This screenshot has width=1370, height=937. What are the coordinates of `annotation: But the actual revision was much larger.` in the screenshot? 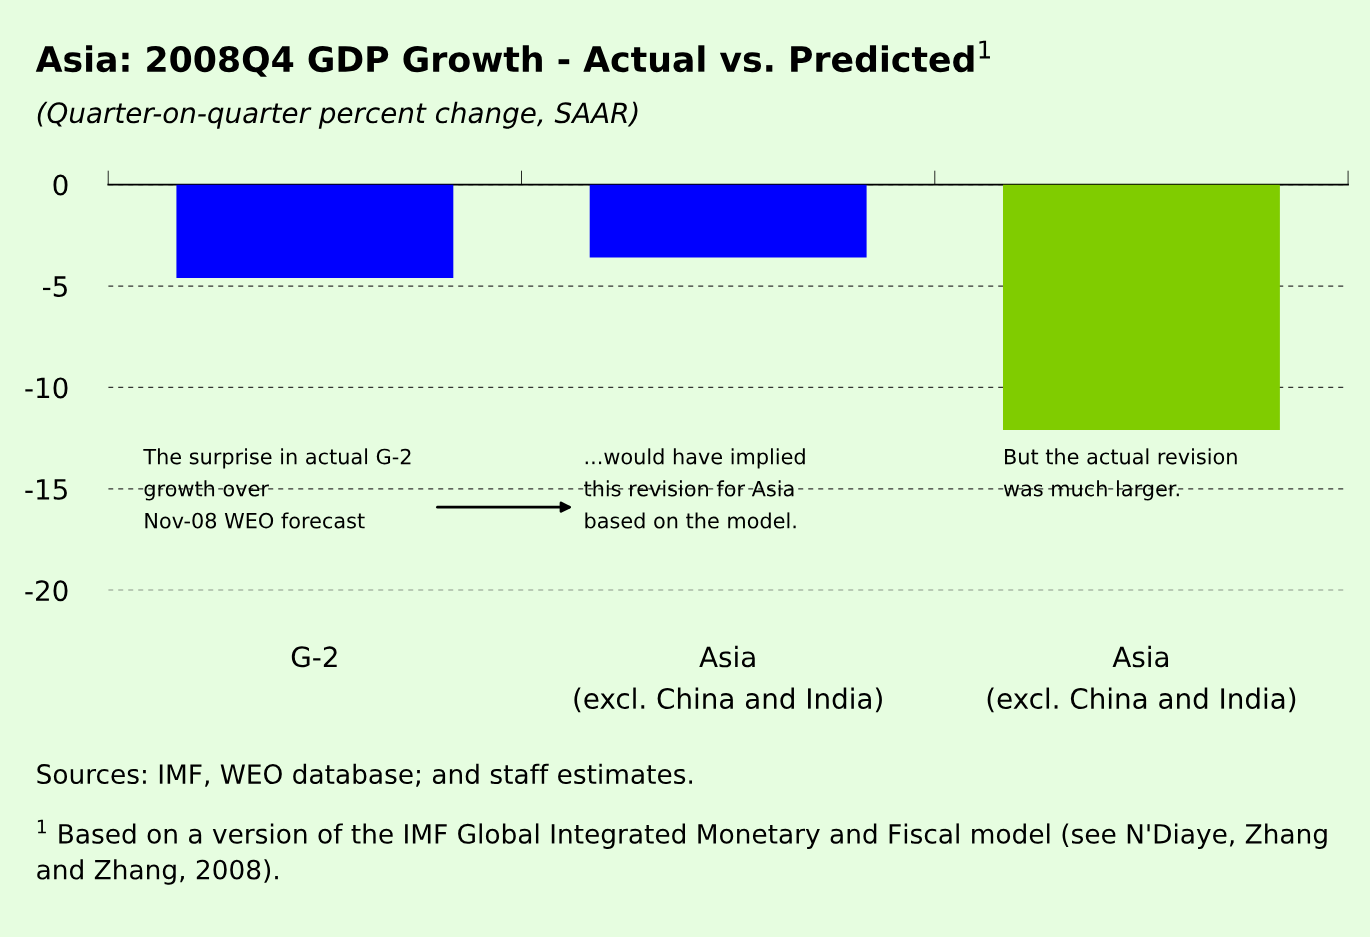 It's located at (1120, 474).